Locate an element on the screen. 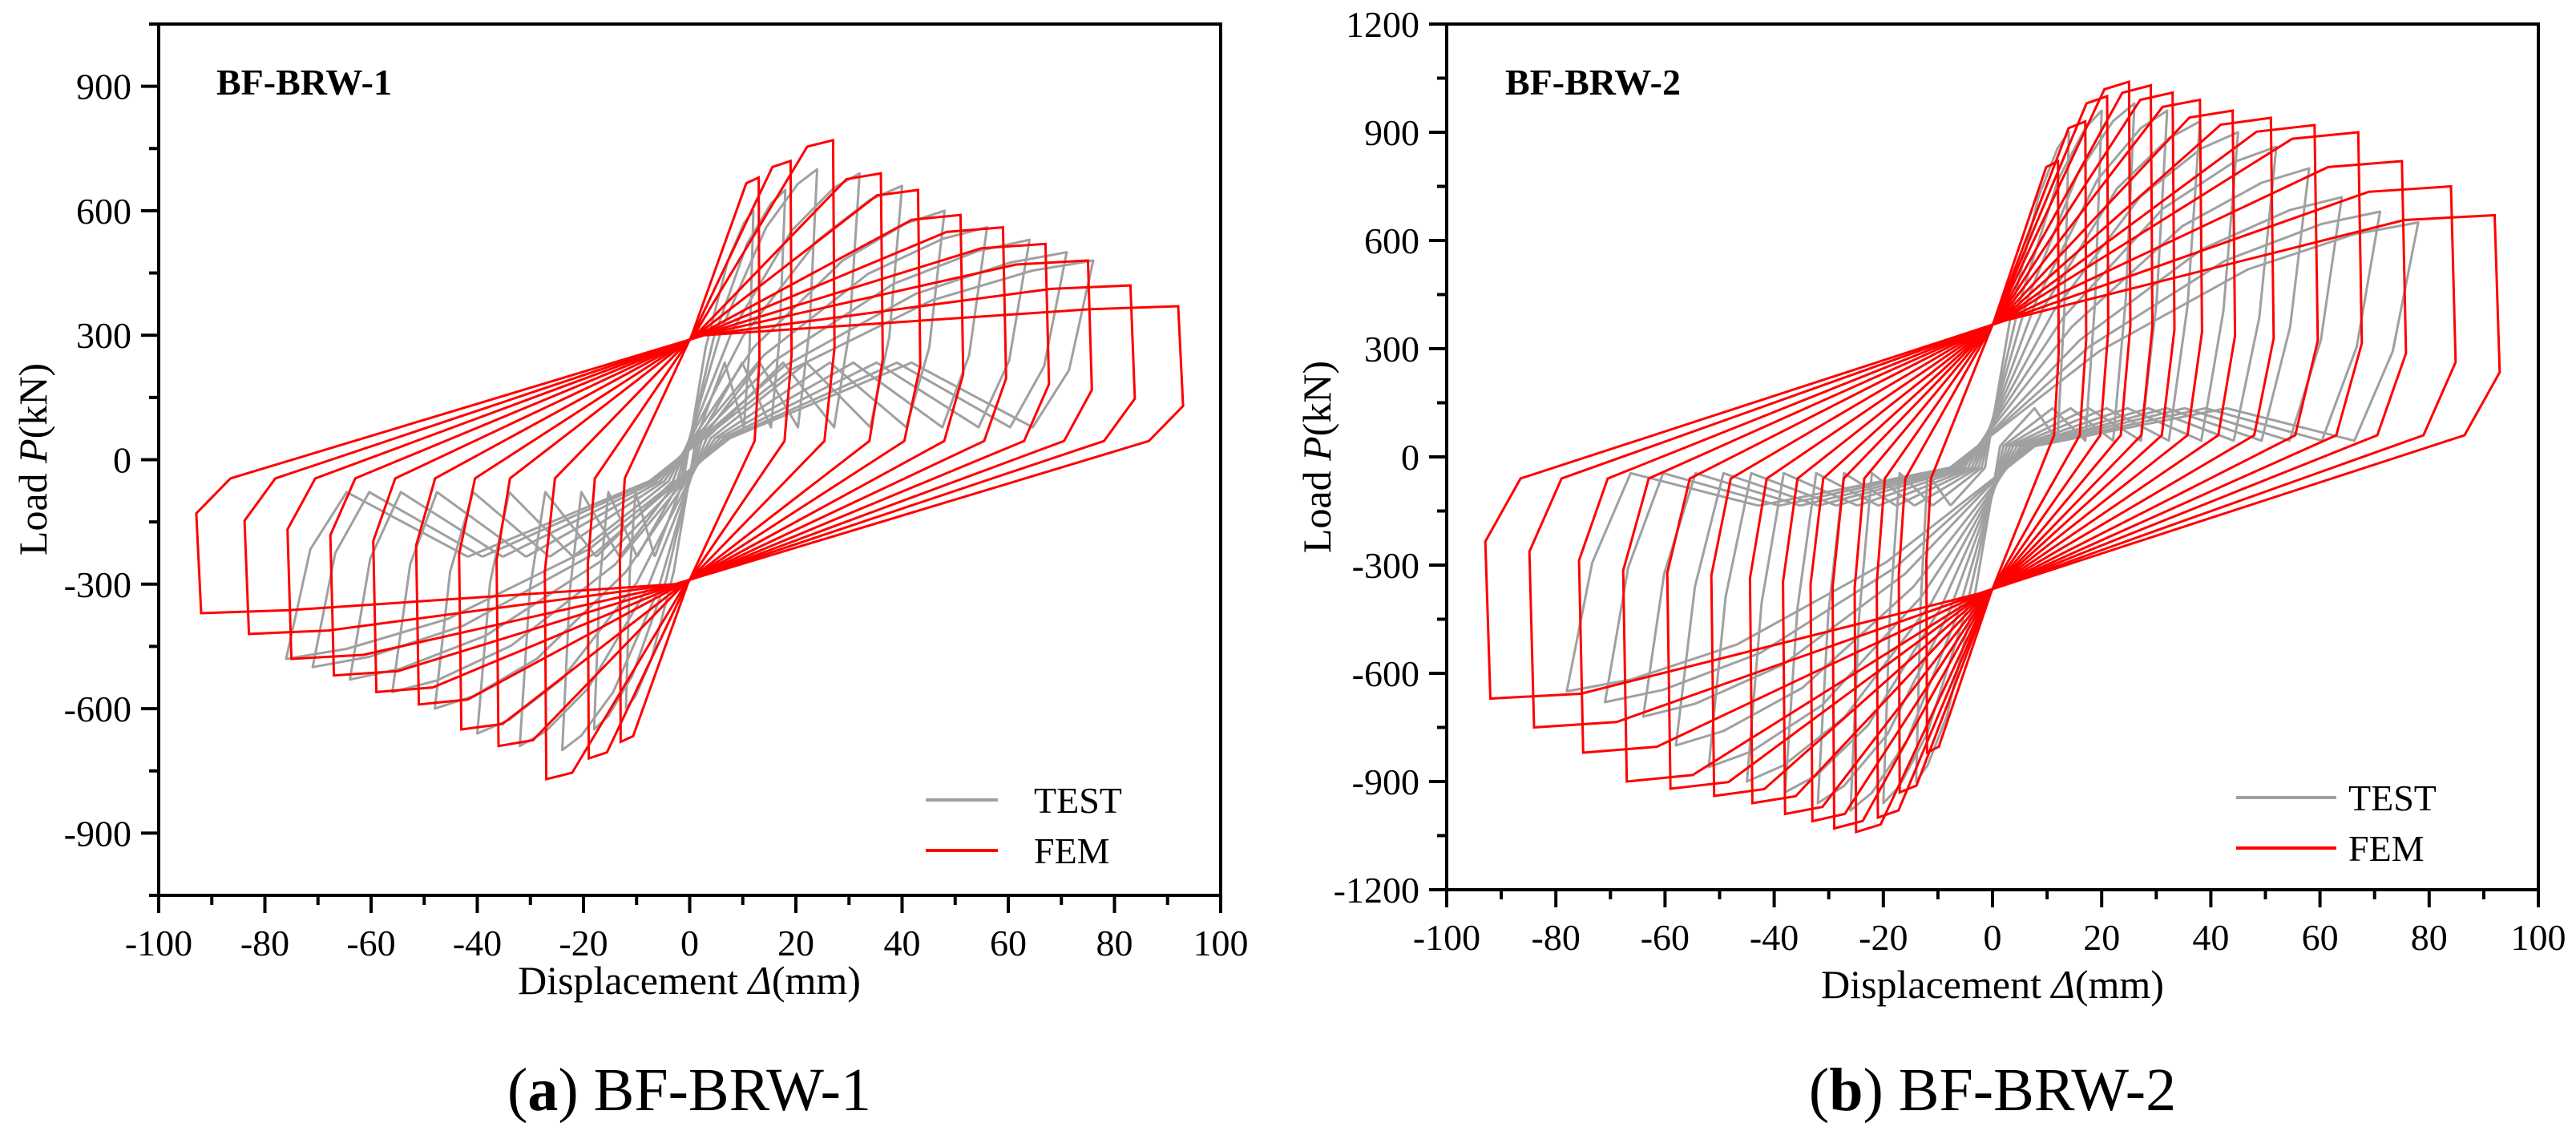  x-tick-label-a-3: -40 is located at coordinates (477, 943).